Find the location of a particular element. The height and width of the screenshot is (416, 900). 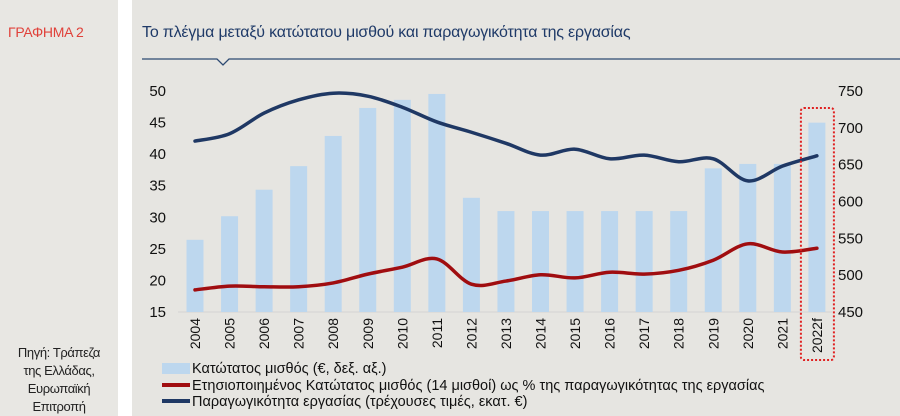

bar-2017 is located at coordinates (644, 261).